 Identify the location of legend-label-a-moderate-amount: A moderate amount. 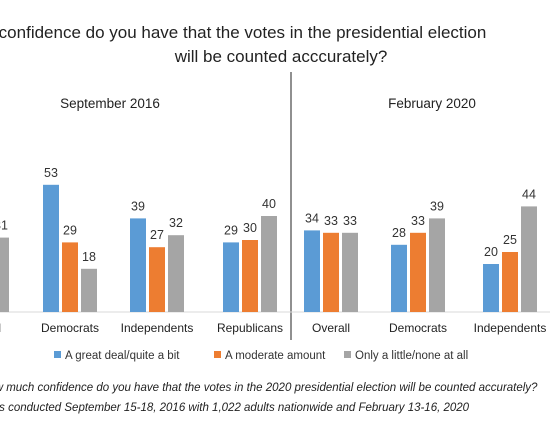
(275, 356).